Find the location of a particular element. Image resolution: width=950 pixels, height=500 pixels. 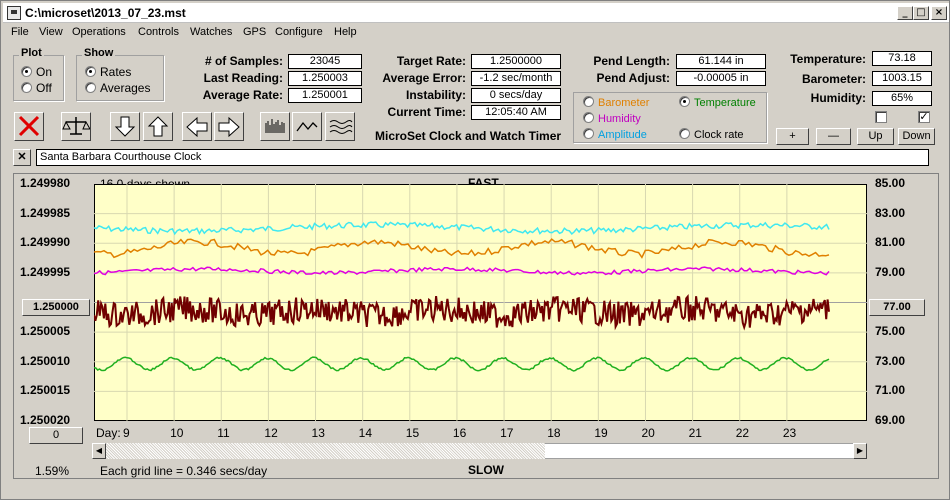

left-axis-tick: 1.250015 is located at coordinates (45, 390).